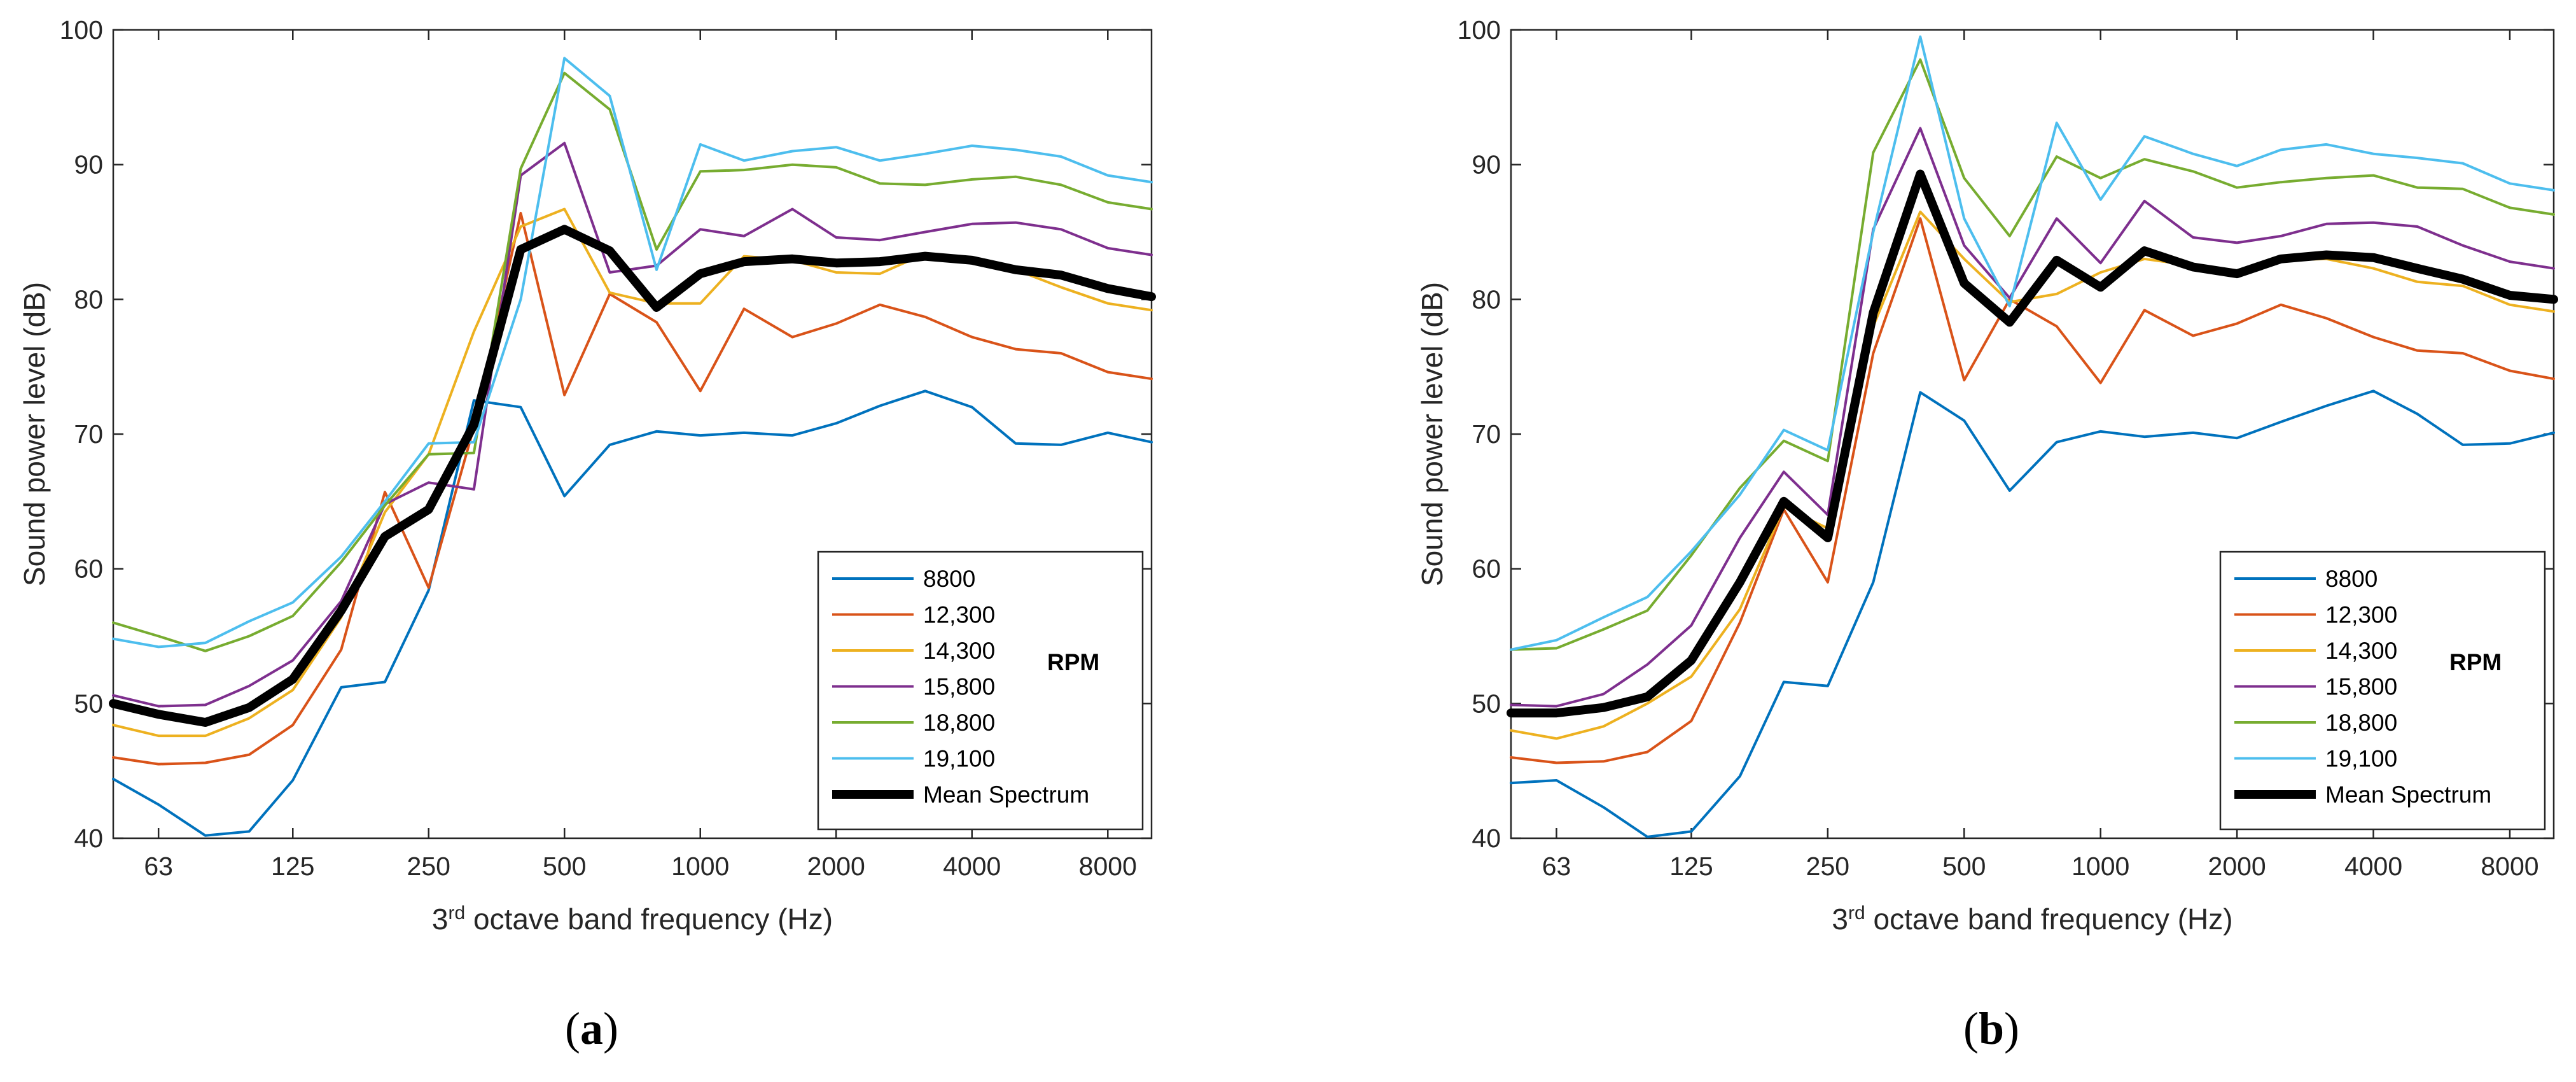 This screenshot has height=1082, width=2576. I want to click on panel-label-b: (b), so click(1991, 1028).